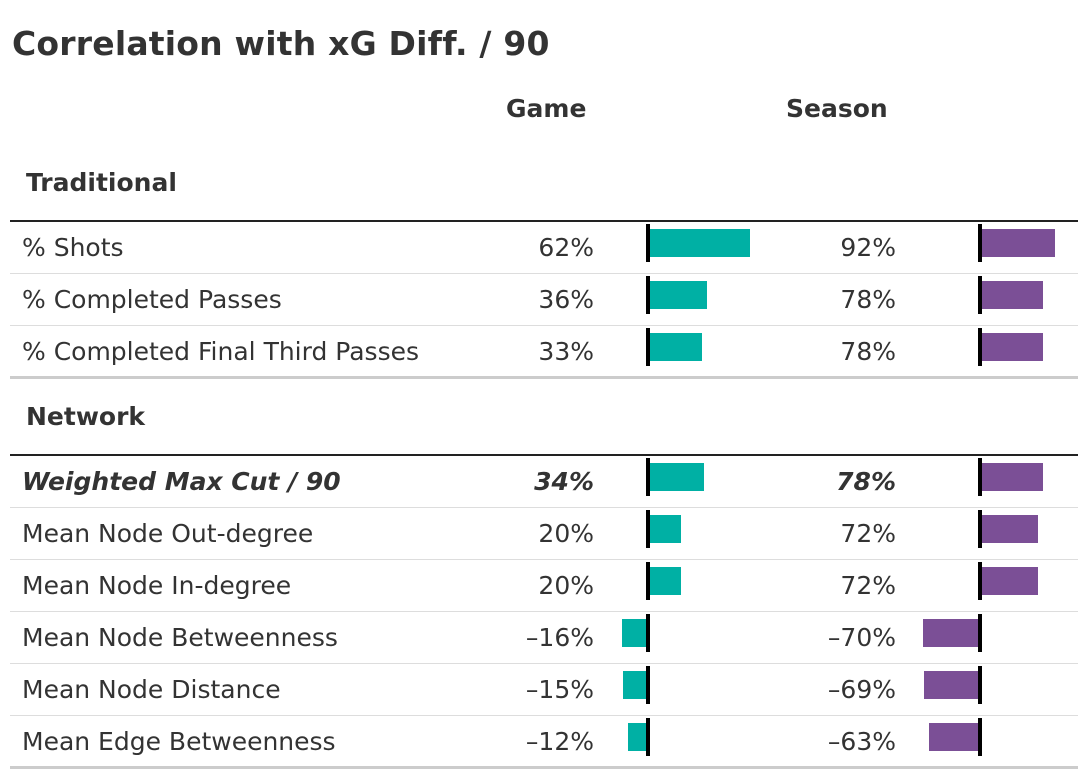  I want to click on metric-label: Mean Node Out-degree, so click(168, 533).